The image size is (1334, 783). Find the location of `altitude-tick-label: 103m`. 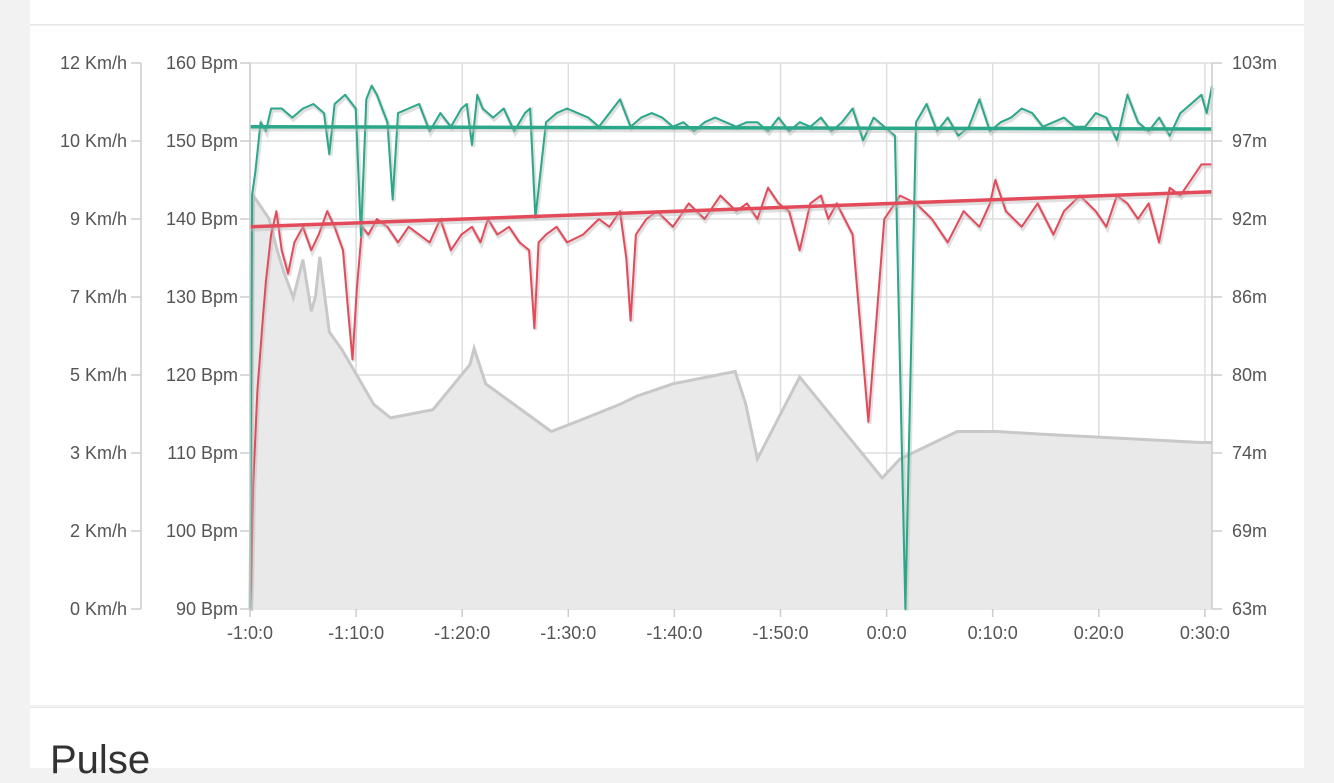

altitude-tick-label: 103m is located at coordinates (1254, 63).